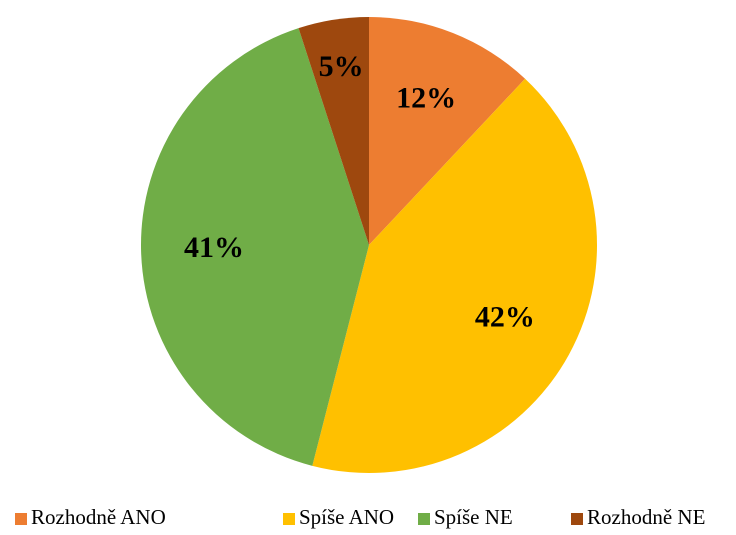 The width and height of the screenshot is (736, 535). I want to click on data-label: 41%, so click(214, 247).